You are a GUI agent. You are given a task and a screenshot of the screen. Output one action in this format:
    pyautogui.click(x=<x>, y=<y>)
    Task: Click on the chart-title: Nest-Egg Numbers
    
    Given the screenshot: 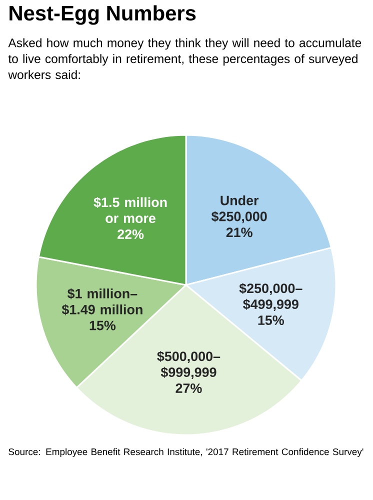 What is the action you would take?
    pyautogui.click(x=103, y=15)
    